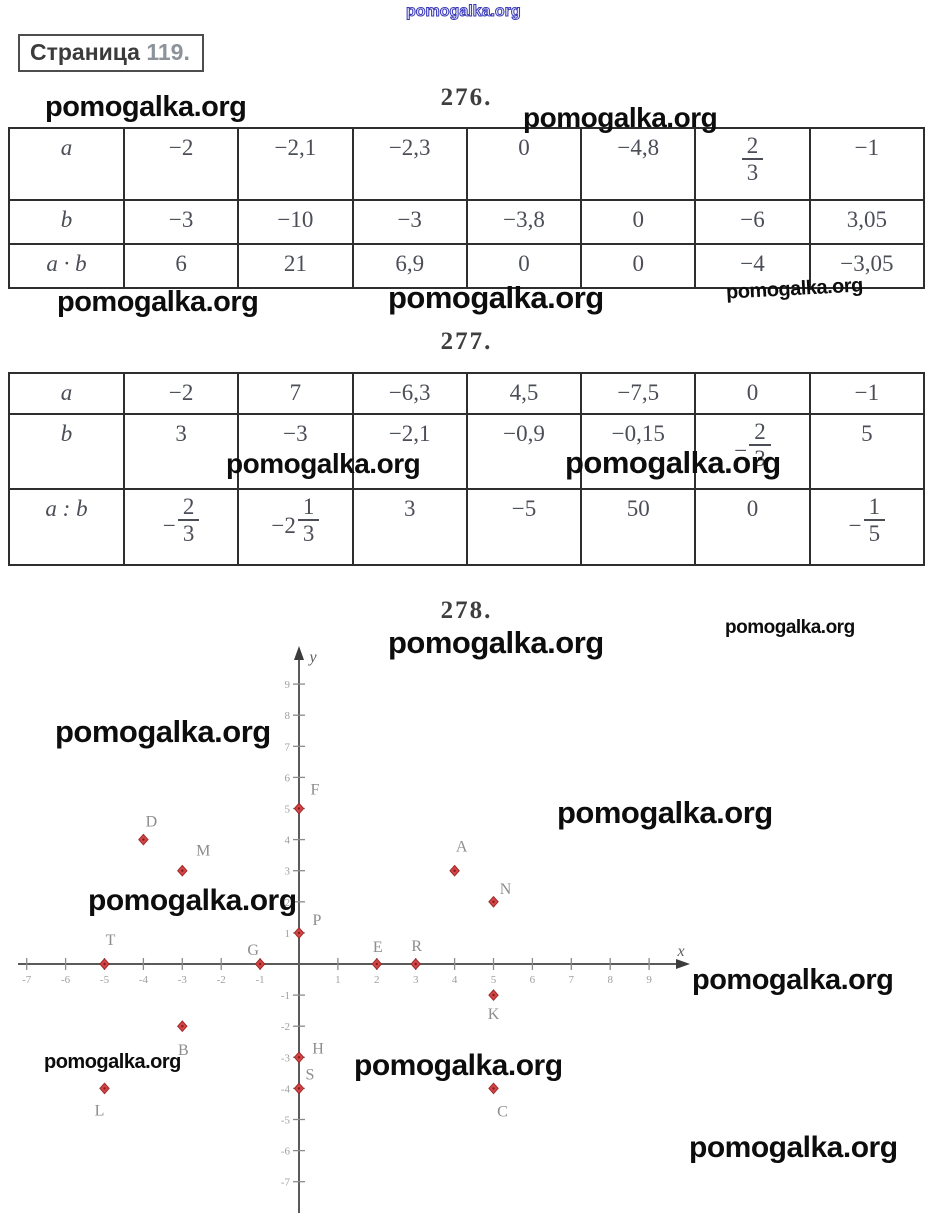  Describe the element at coordinates (66, 527) in the screenshot. I see `row-label: a : b` at that location.